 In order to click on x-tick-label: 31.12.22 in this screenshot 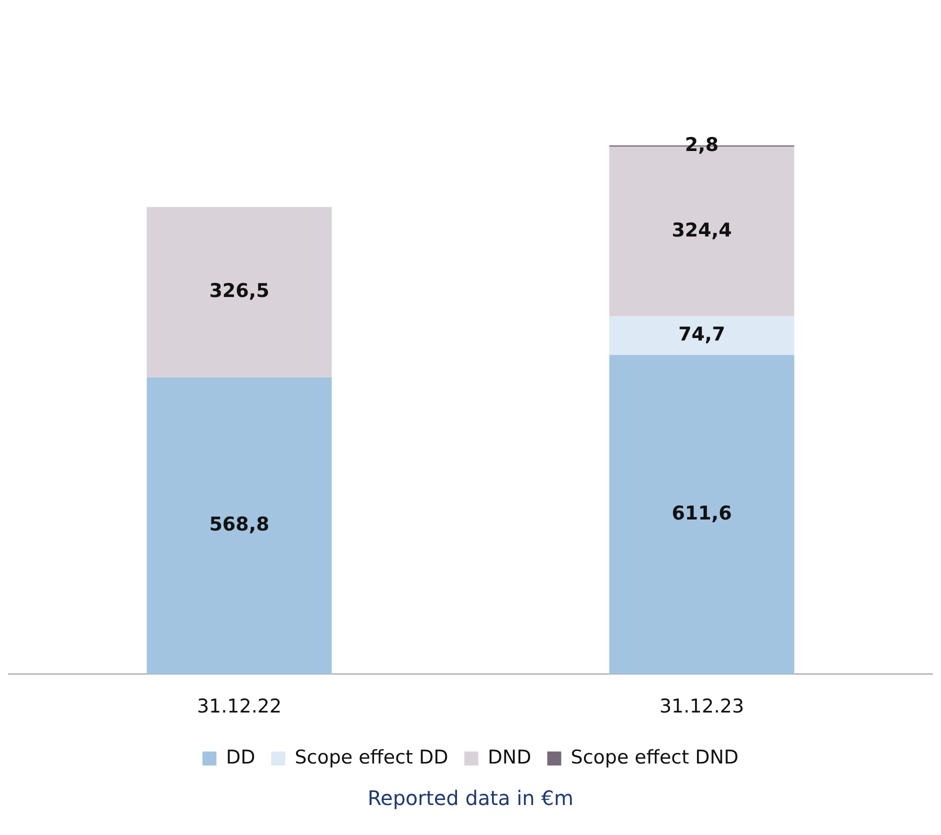, I will do `click(239, 707)`.